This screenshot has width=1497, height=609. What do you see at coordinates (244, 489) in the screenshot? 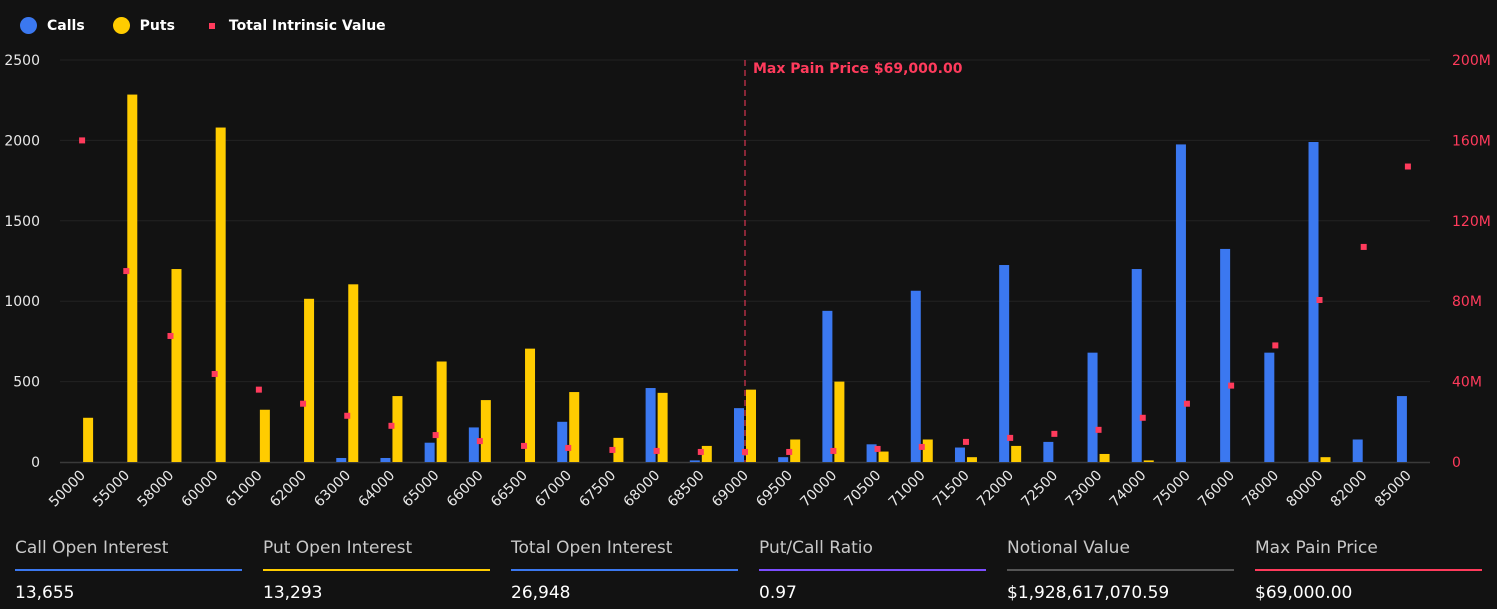
I see `x-tick-label: 61000` at bounding box center [244, 489].